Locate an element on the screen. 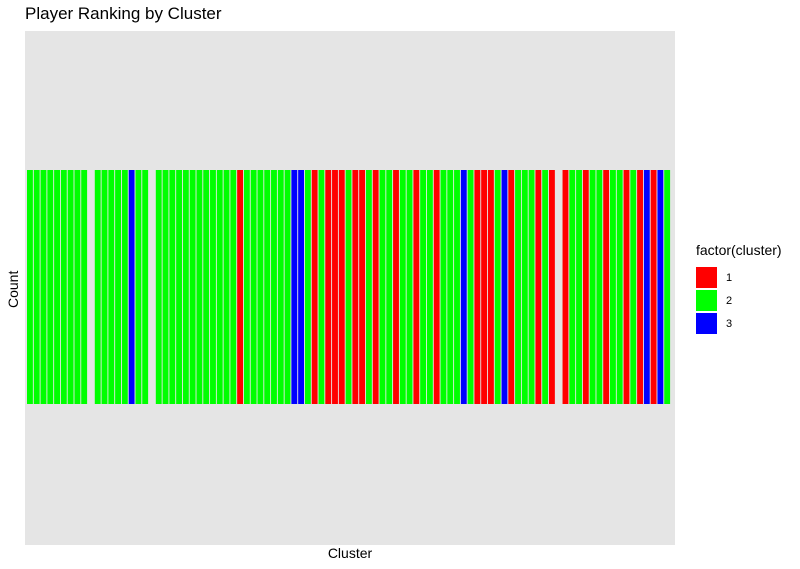  x-axis-label: Cluster is located at coordinates (350, 553).